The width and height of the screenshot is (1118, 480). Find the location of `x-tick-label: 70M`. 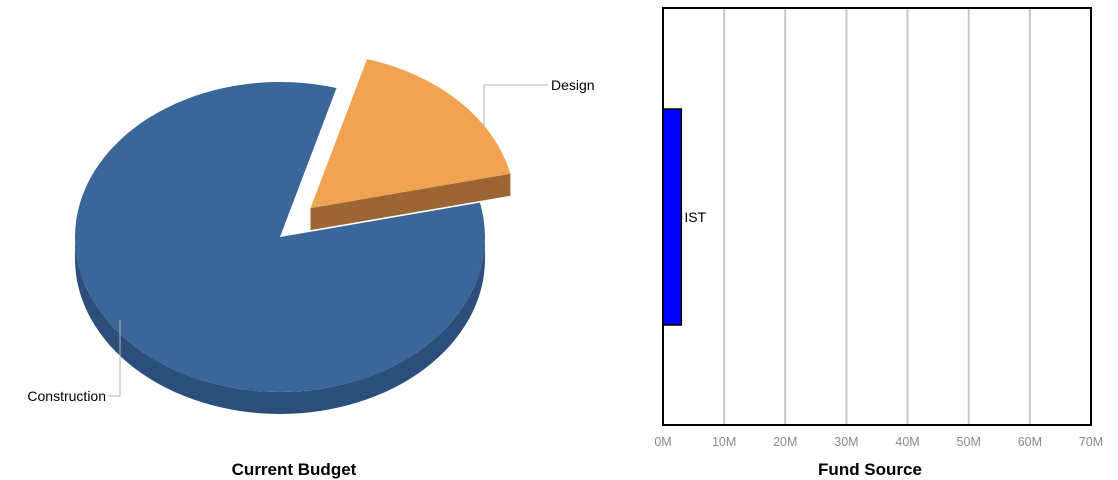

x-tick-label: 70M is located at coordinates (1091, 442).